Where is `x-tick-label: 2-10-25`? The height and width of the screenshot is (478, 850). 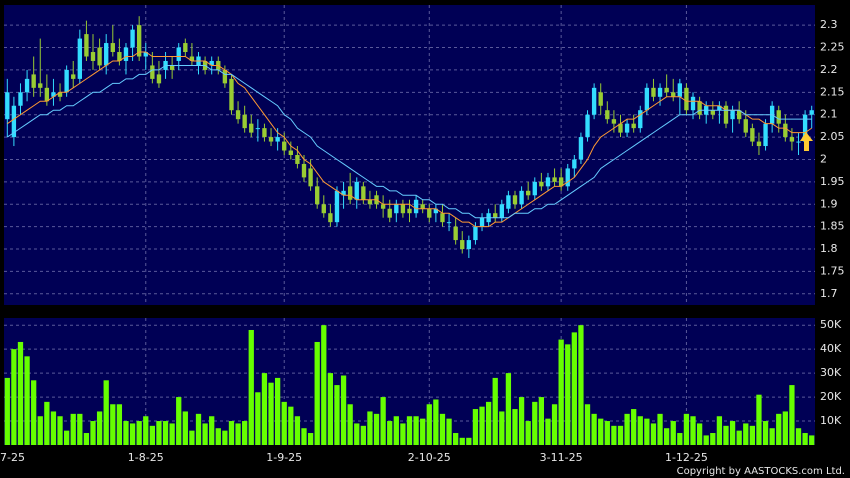
x-tick-label: 2-10-25 is located at coordinates (429, 457).